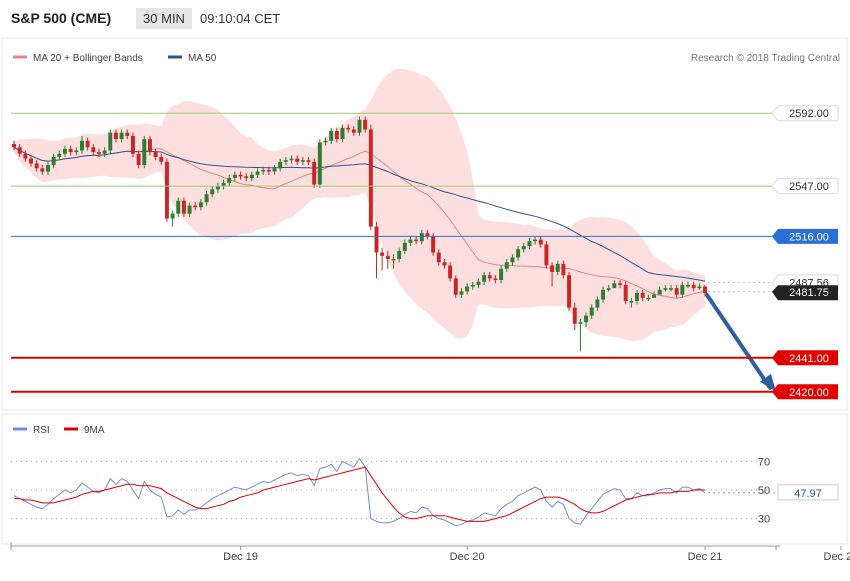  I want to click on projection-arrowhead, so click(768, 382).